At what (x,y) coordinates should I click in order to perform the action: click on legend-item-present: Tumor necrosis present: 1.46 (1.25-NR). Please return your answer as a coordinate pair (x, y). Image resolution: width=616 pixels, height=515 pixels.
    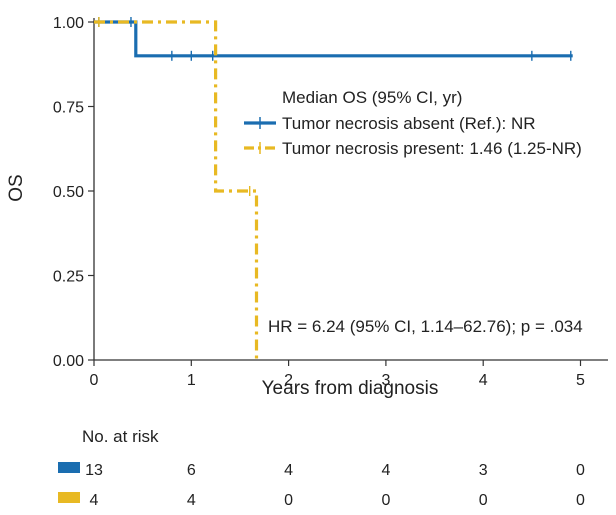
    Looking at the image, I should click on (413, 148).